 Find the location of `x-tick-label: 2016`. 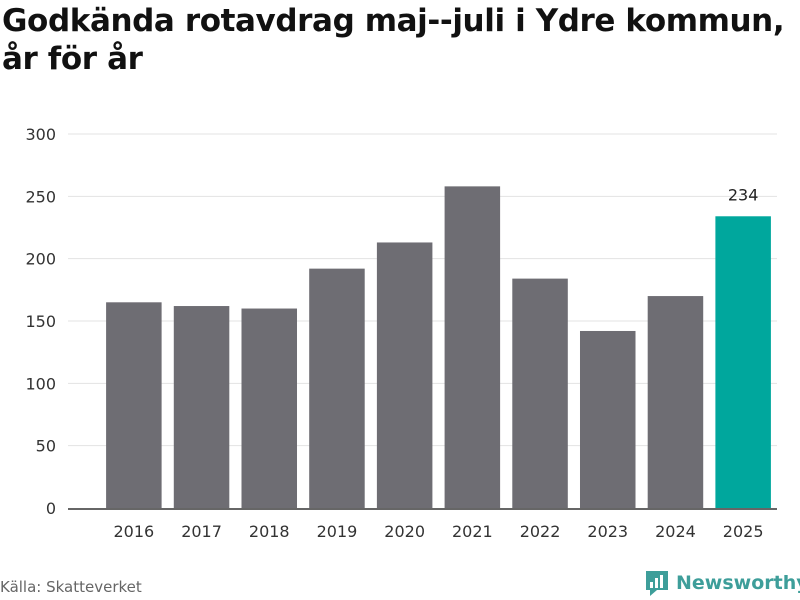

x-tick-label: 2016 is located at coordinates (133, 531).